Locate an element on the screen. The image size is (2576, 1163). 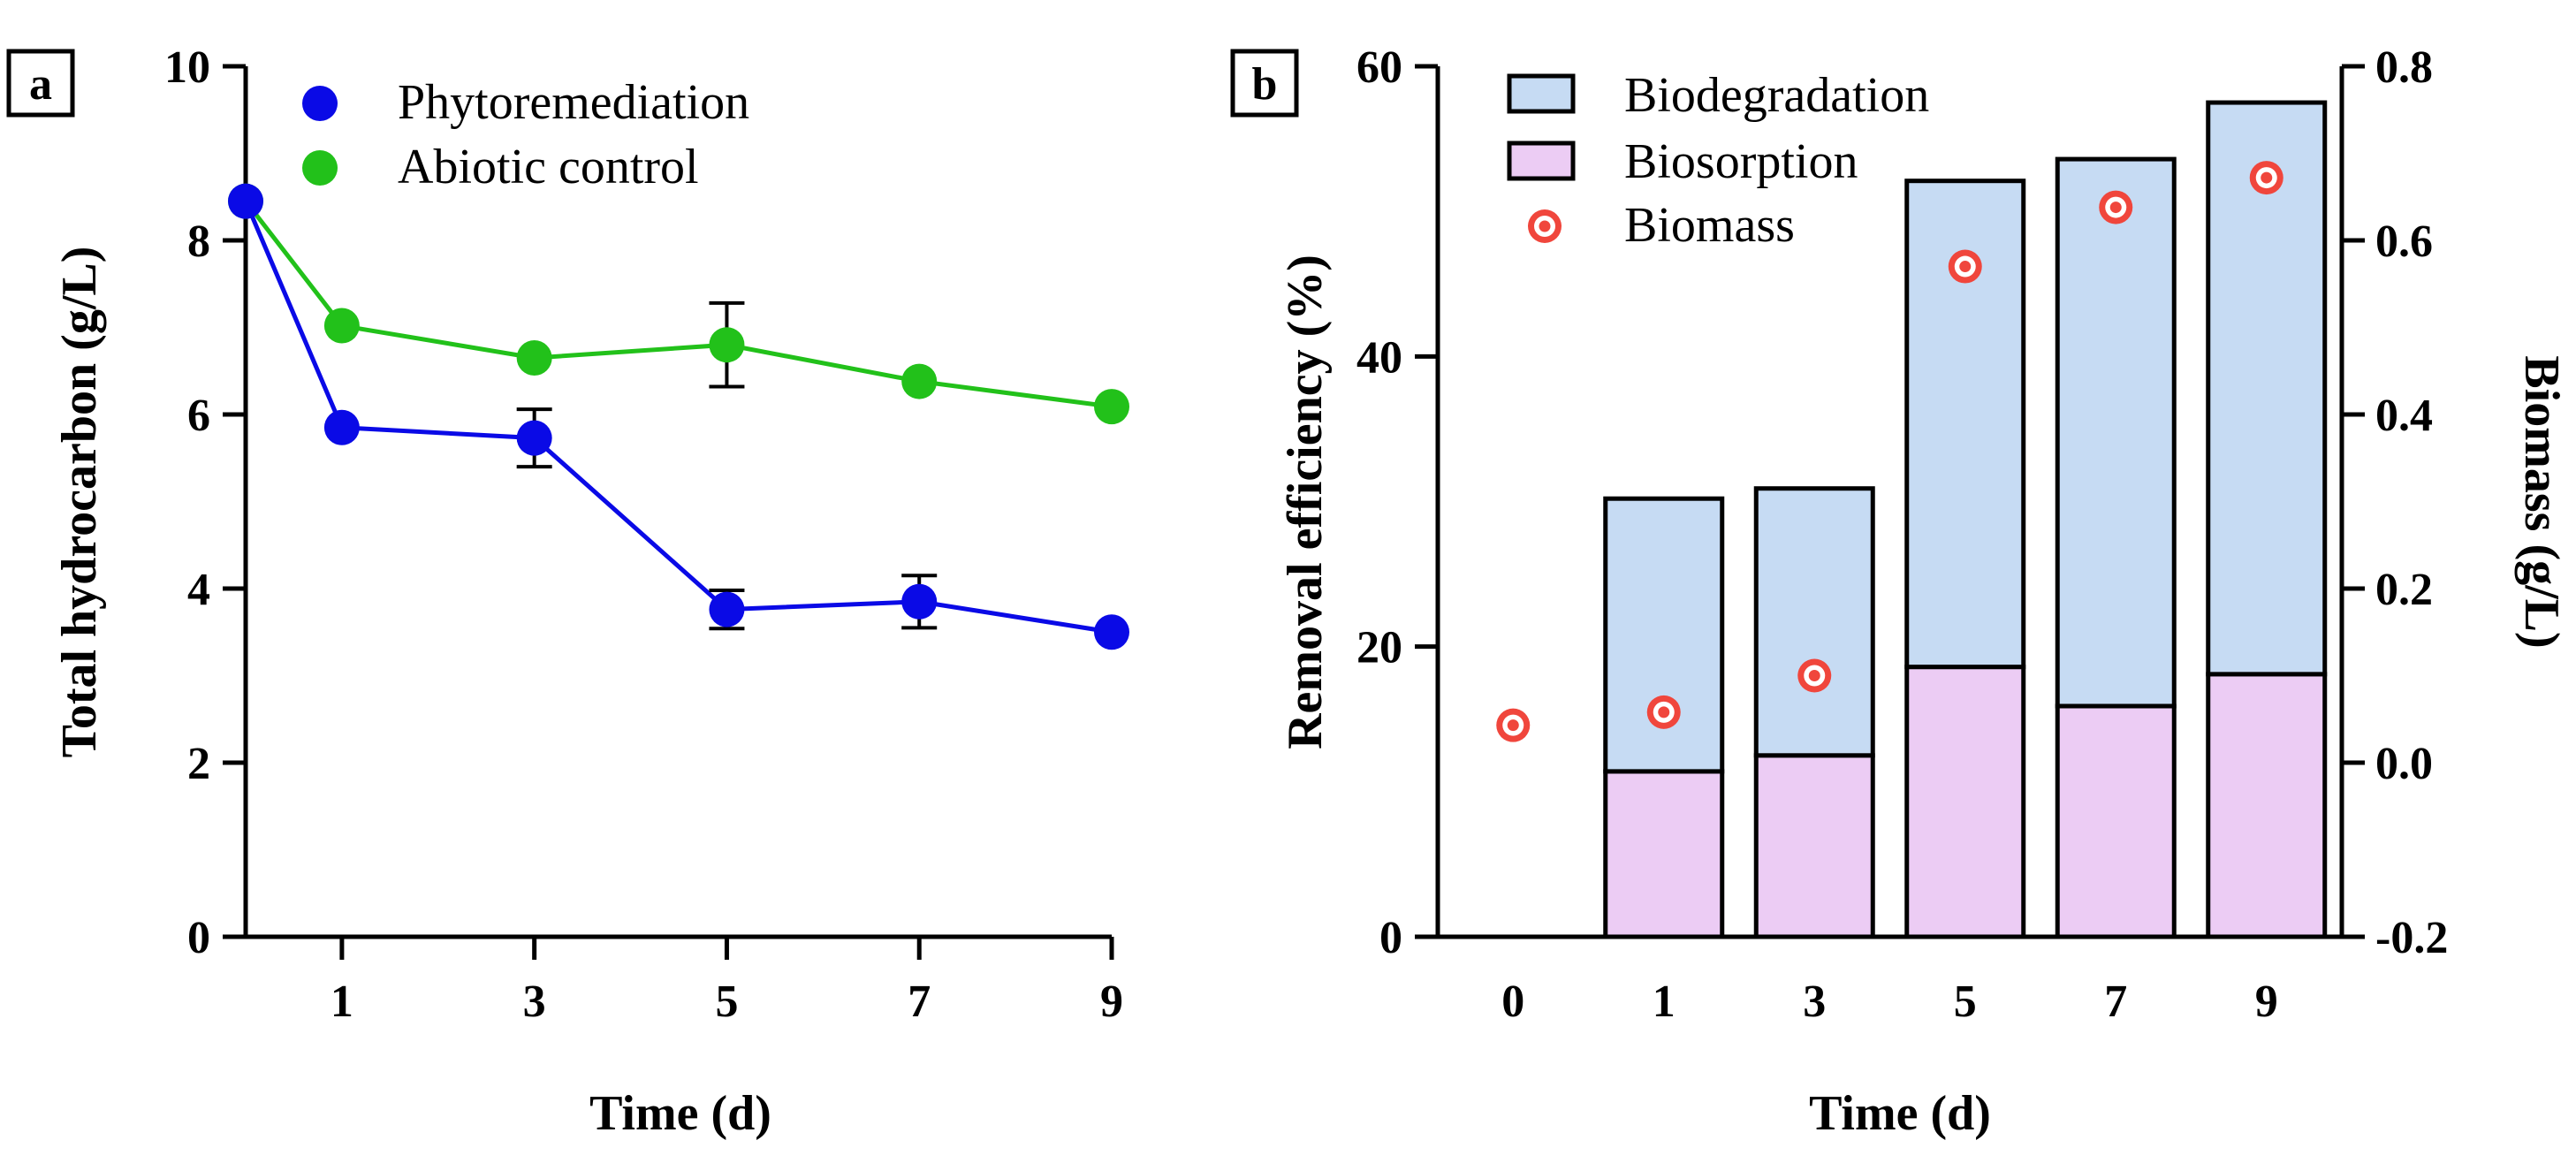
panel-label-box-b is located at coordinates (1264, 83).